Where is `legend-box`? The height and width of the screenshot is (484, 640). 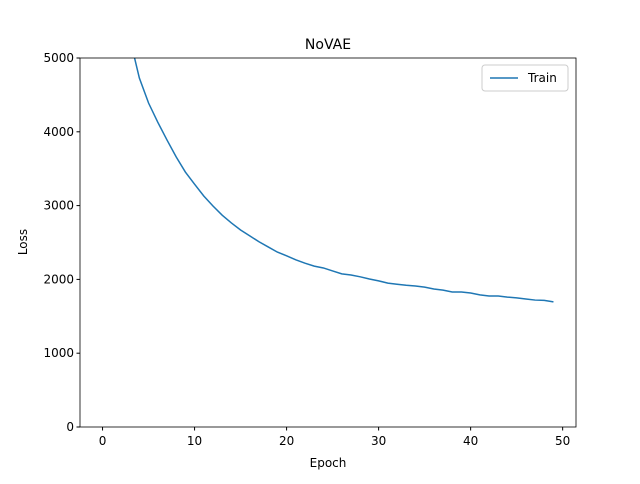
legend-box is located at coordinates (525, 78).